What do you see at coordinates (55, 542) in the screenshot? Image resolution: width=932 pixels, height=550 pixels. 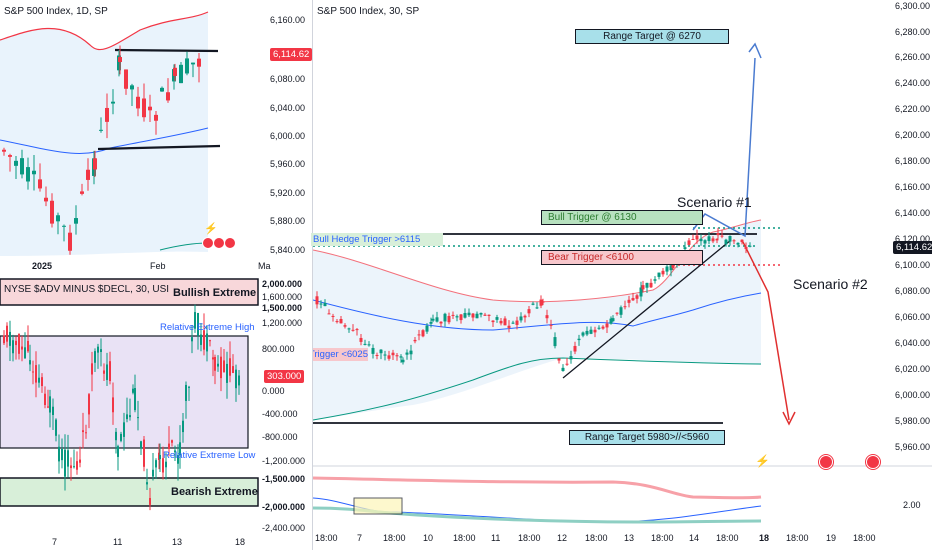 I see `breadth-time-tick: 7` at bounding box center [55, 542].